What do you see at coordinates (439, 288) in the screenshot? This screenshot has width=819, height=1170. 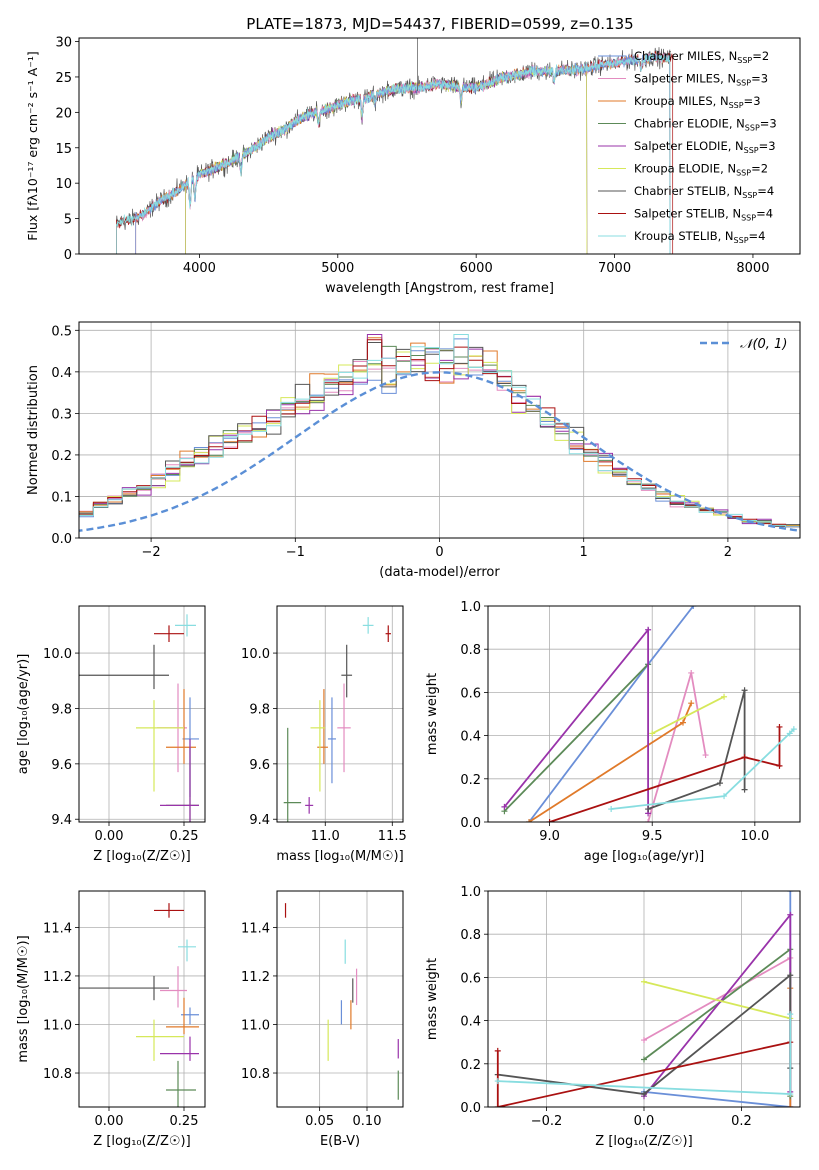 I see `x-axis-label: wavelength [Angstrom, rest frame]` at bounding box center [439, 288].